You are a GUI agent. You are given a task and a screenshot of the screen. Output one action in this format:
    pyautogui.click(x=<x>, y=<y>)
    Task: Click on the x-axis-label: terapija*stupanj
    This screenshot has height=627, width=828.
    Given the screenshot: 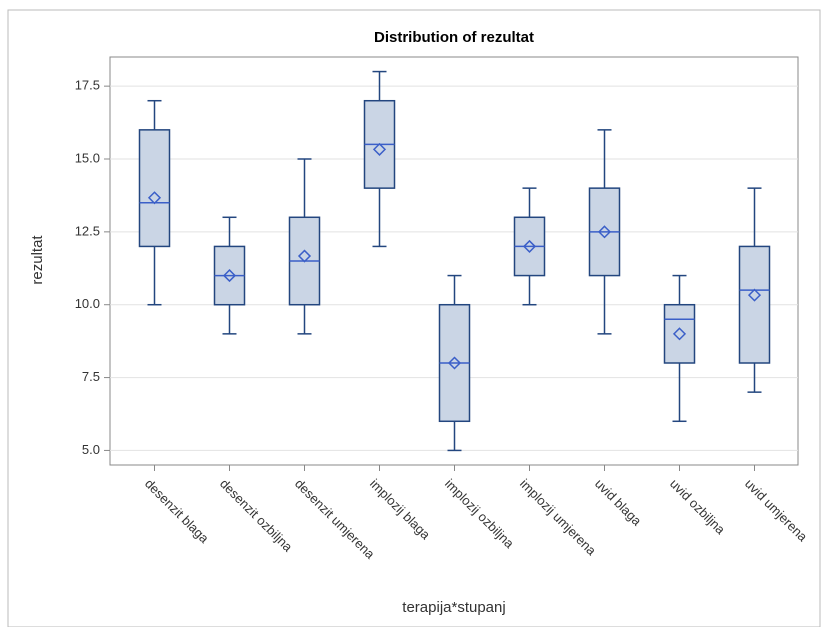 What is the action you would take?
    pyautogui.click(x=453, y=607)
    